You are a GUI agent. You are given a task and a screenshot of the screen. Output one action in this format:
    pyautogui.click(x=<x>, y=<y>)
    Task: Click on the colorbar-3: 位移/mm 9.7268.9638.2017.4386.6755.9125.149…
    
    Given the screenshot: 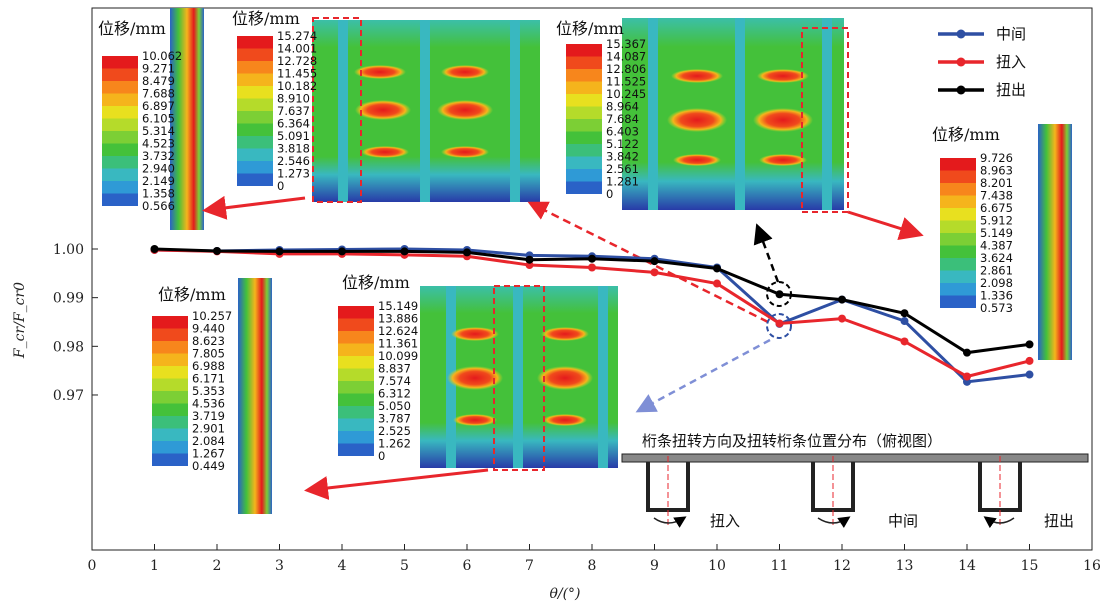 What is the action you would take?
    pyautogui.click(x=972, y=220)
    